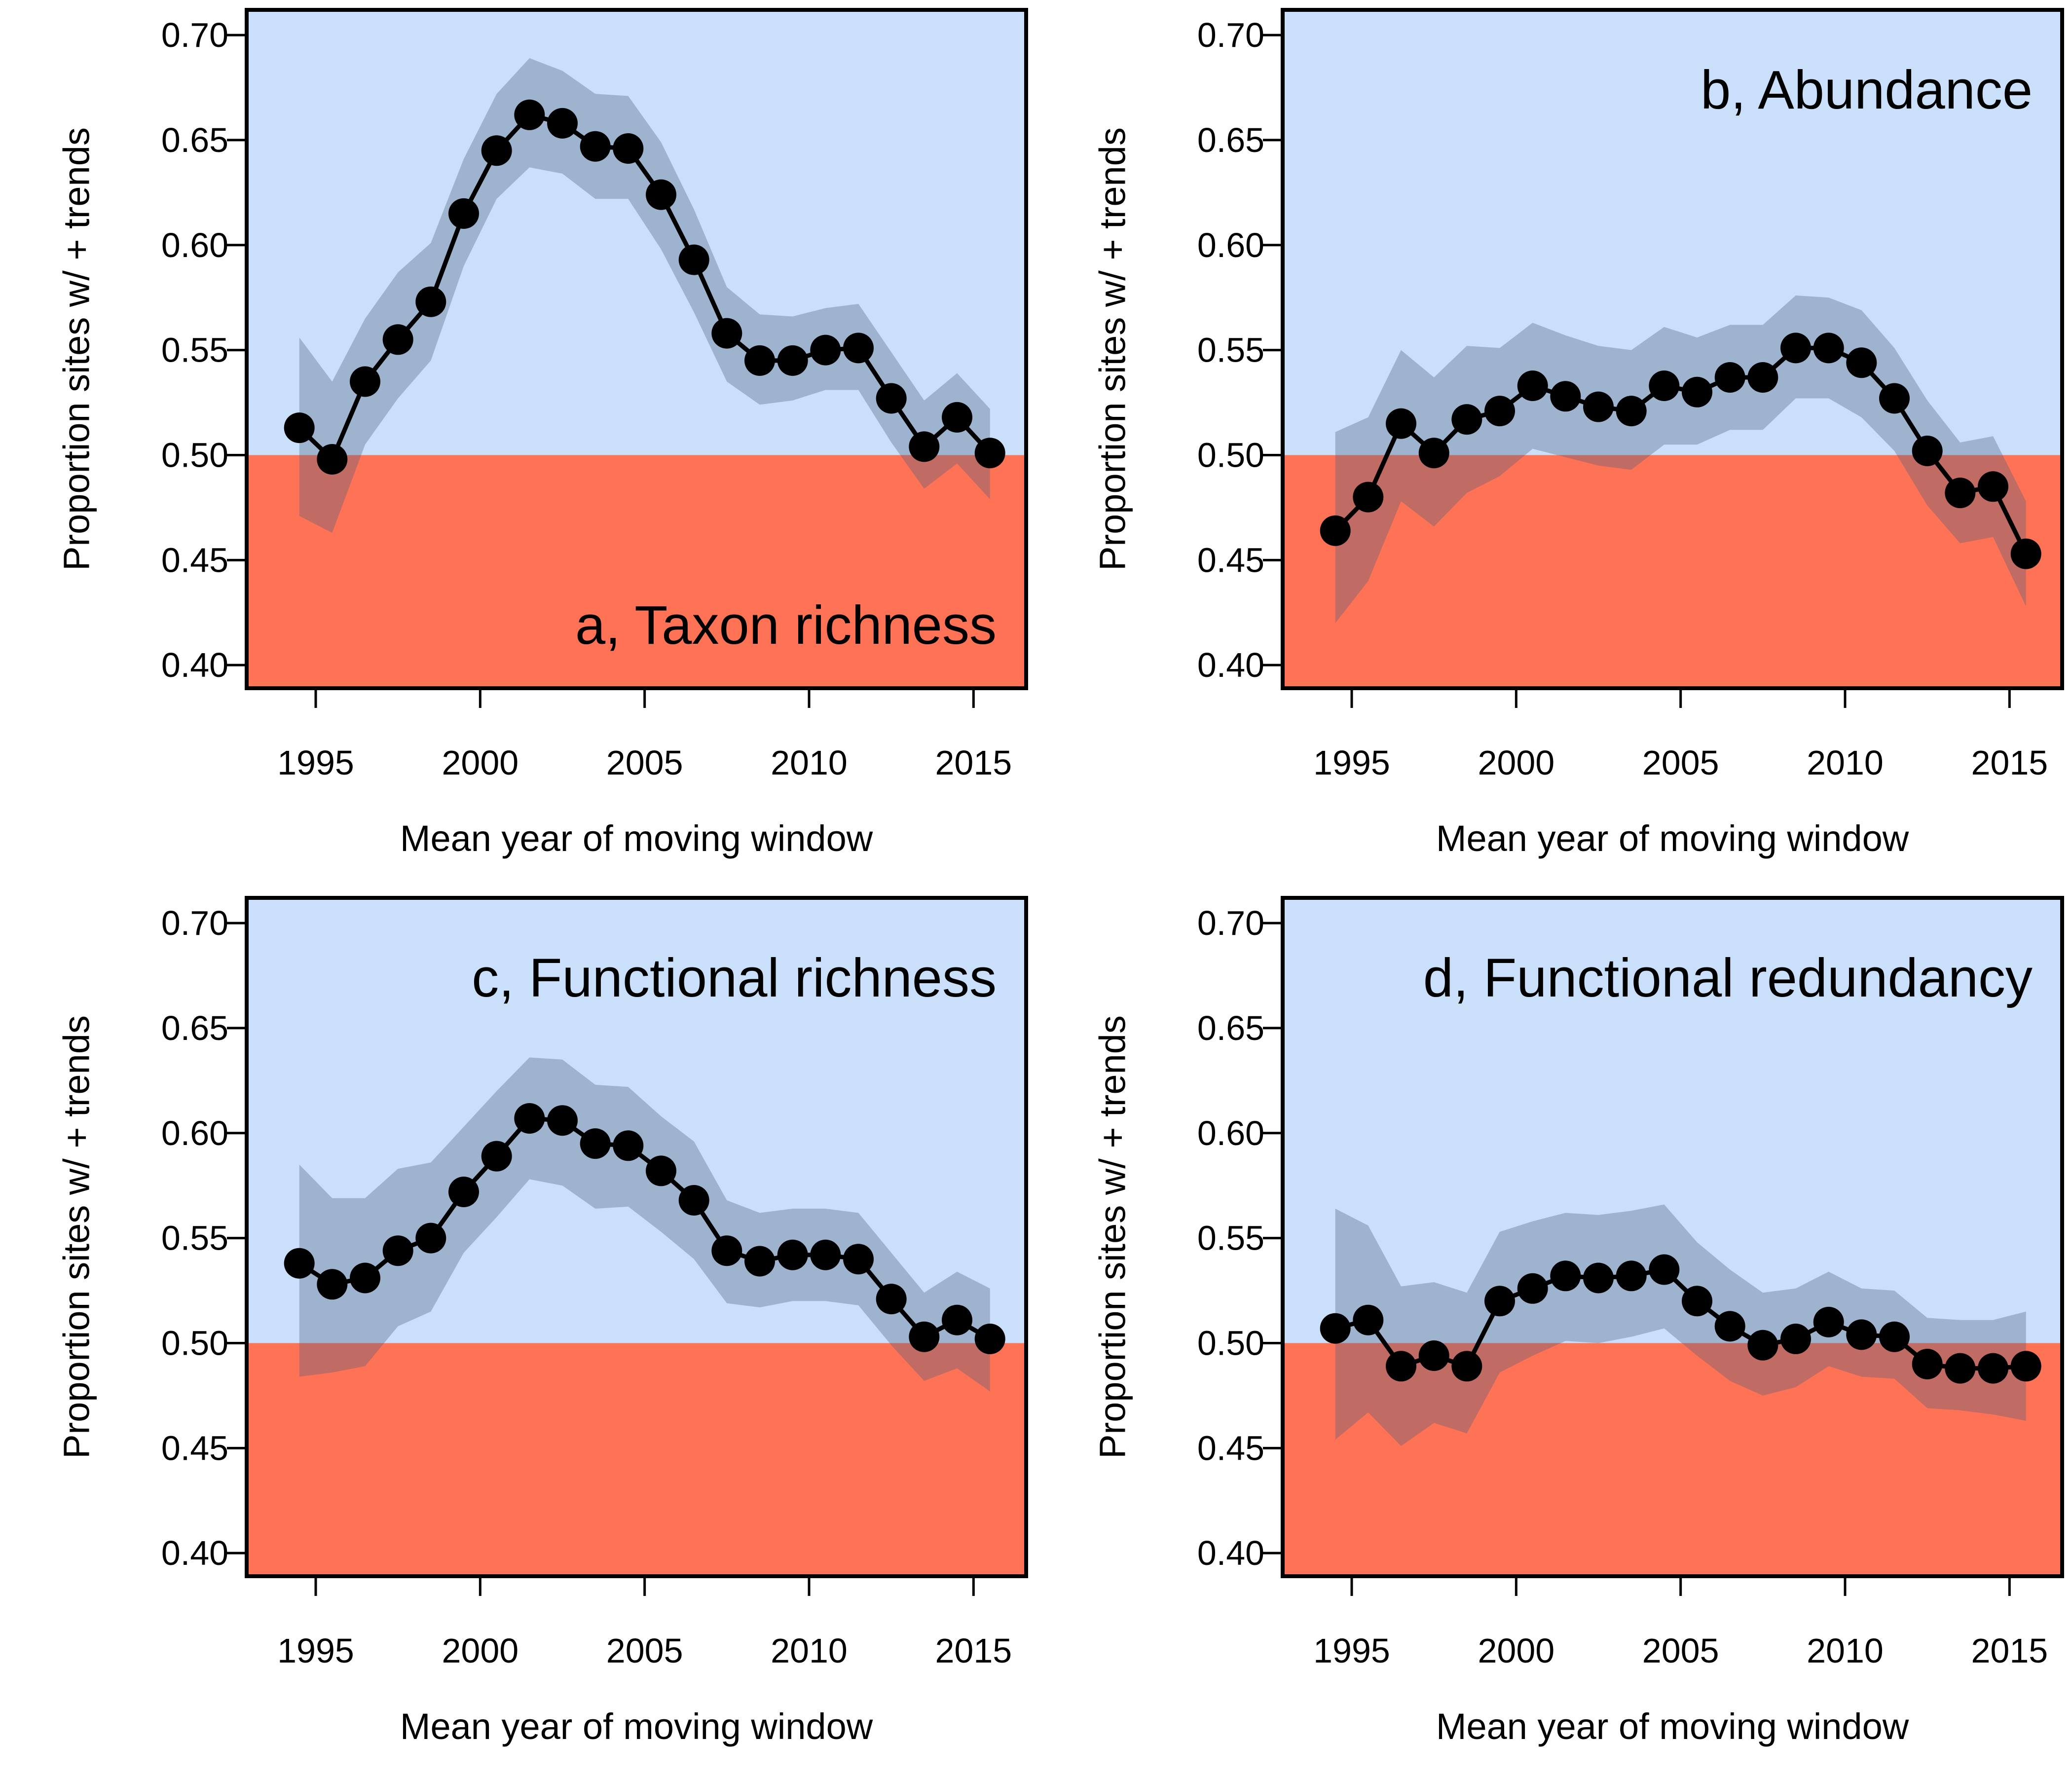 The image size is (2072, 1776). What do you see at coordinates (316, 762) in the screenshot?
I see `x-tick-label: 1995` at bounding box center [316, 762].